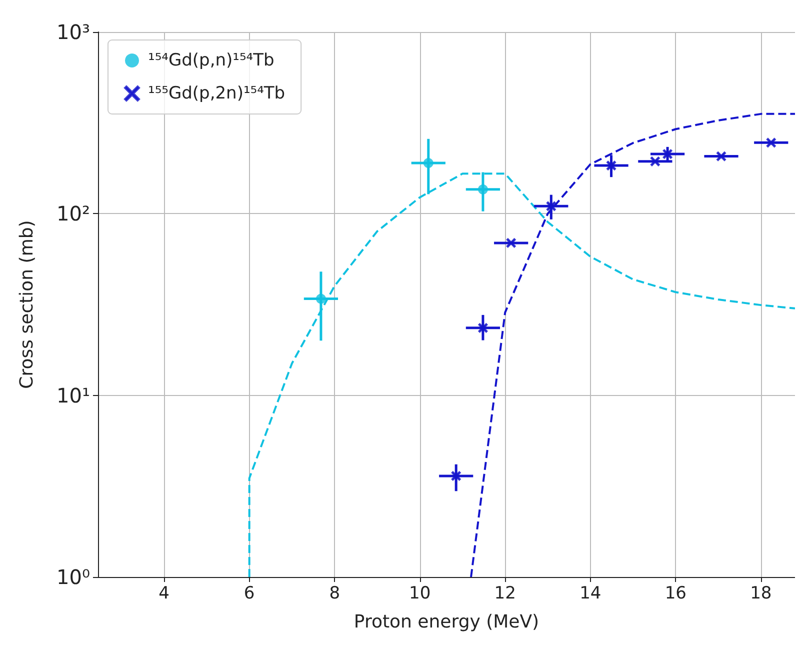  I want to click on x-tick-label: 16, so click(675, 594).